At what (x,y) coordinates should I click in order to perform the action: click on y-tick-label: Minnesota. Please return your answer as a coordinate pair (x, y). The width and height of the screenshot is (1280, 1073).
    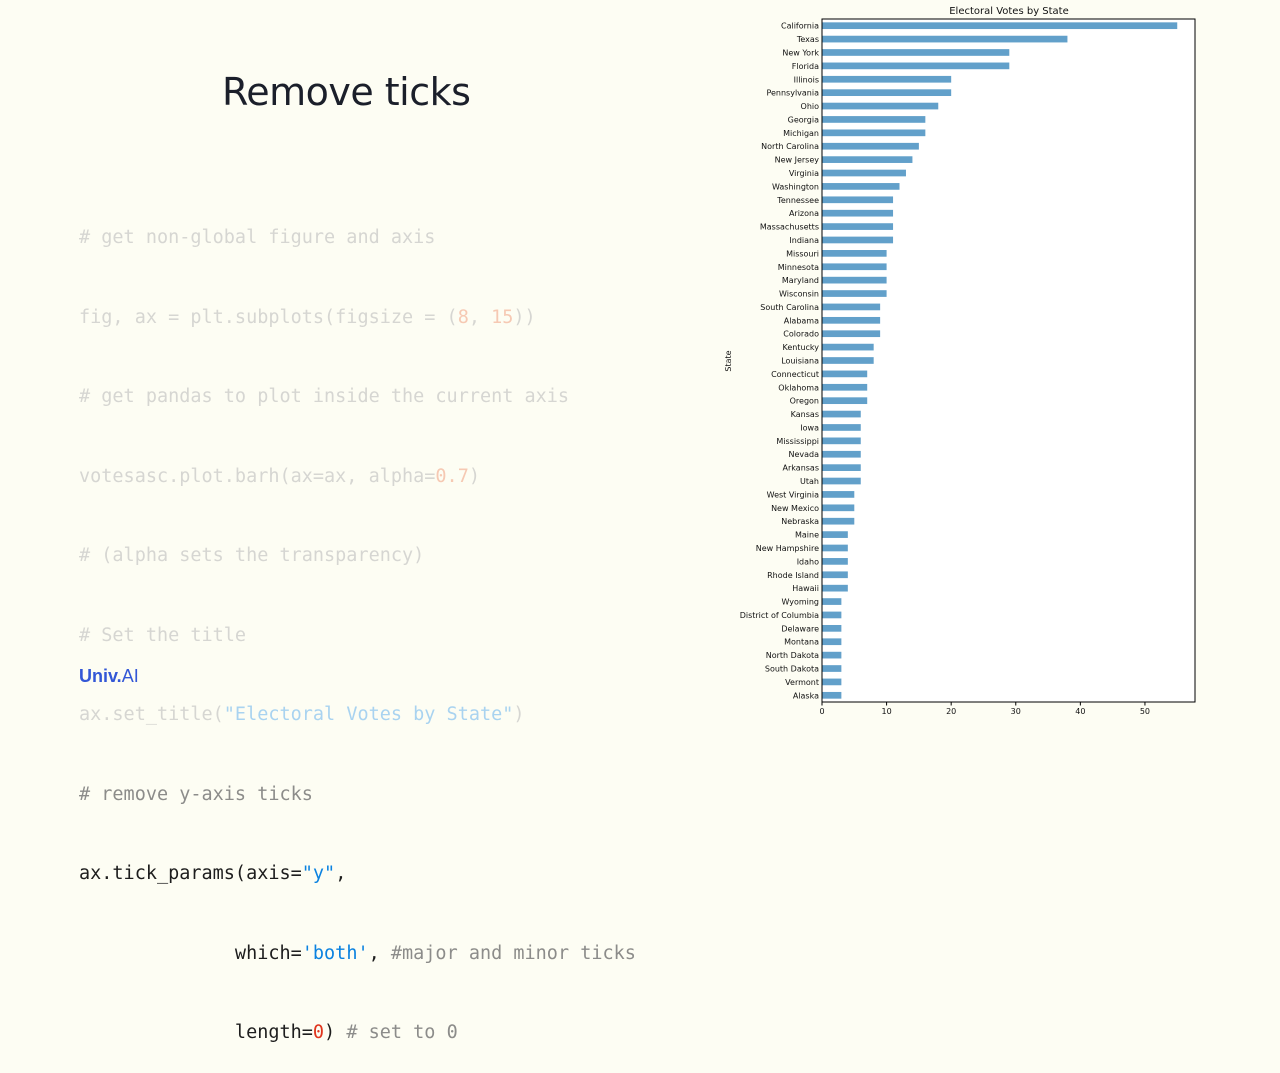
    Looking at the image, I should click on (798, 267).